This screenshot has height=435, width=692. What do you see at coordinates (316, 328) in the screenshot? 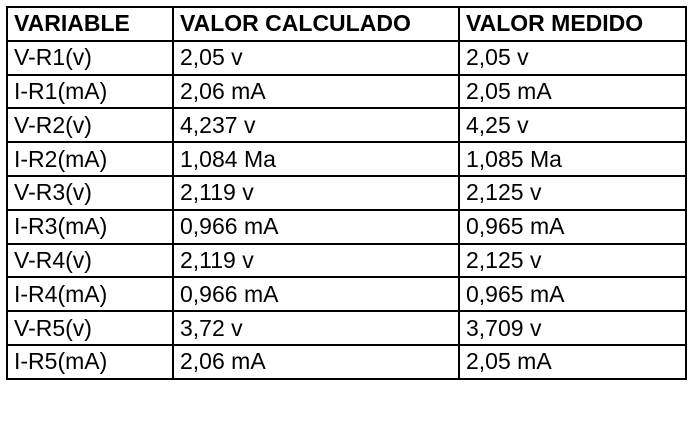
I see `cell-valor-calculado: 3,72 v` at bounding box center [316, 328].